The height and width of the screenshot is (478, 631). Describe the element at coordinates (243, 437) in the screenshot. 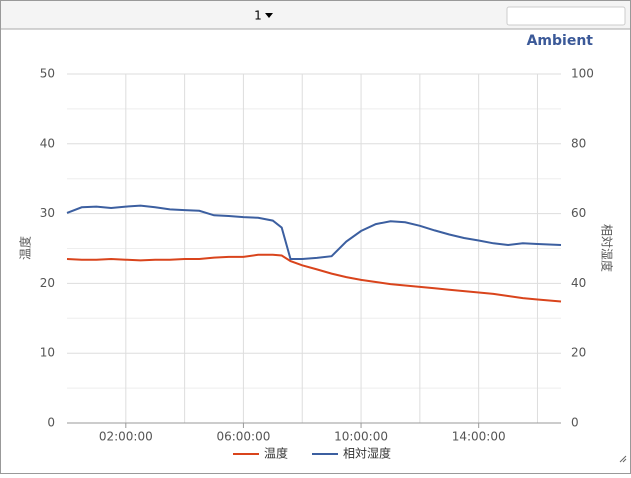

I see `x-tick-label: 06:00:00` at that location.